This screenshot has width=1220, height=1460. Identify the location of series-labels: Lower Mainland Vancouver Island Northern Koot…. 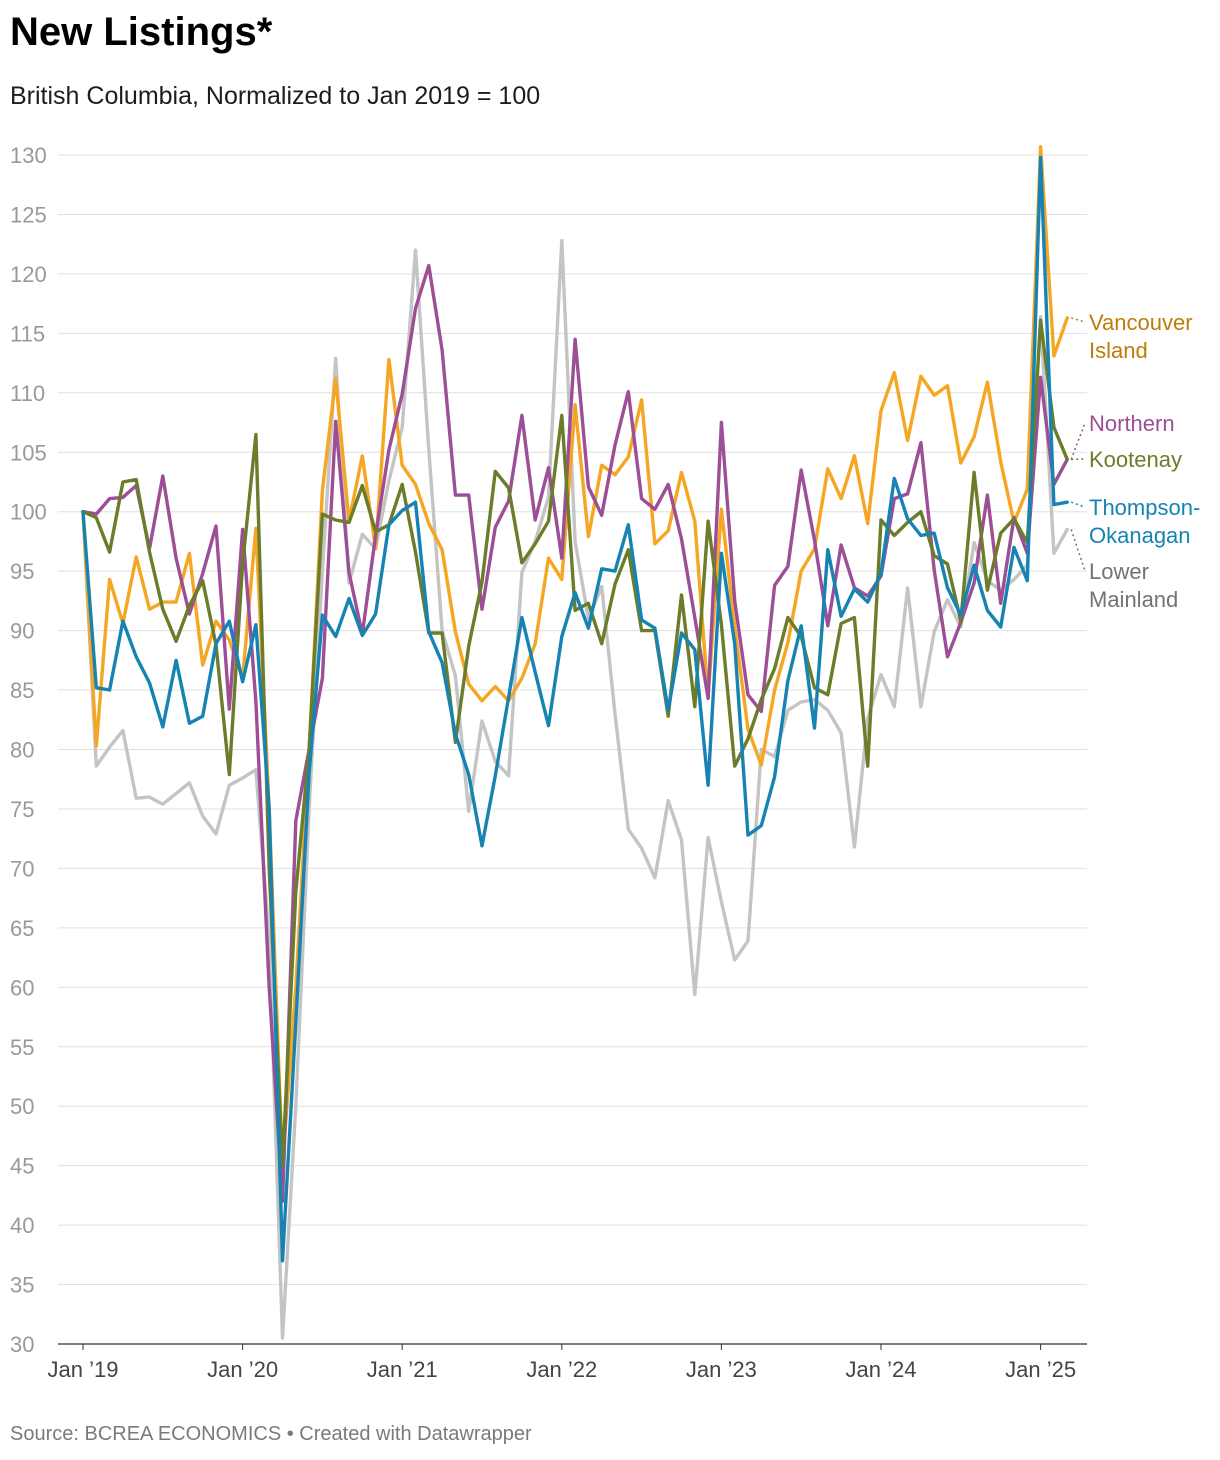
(1135, 461).